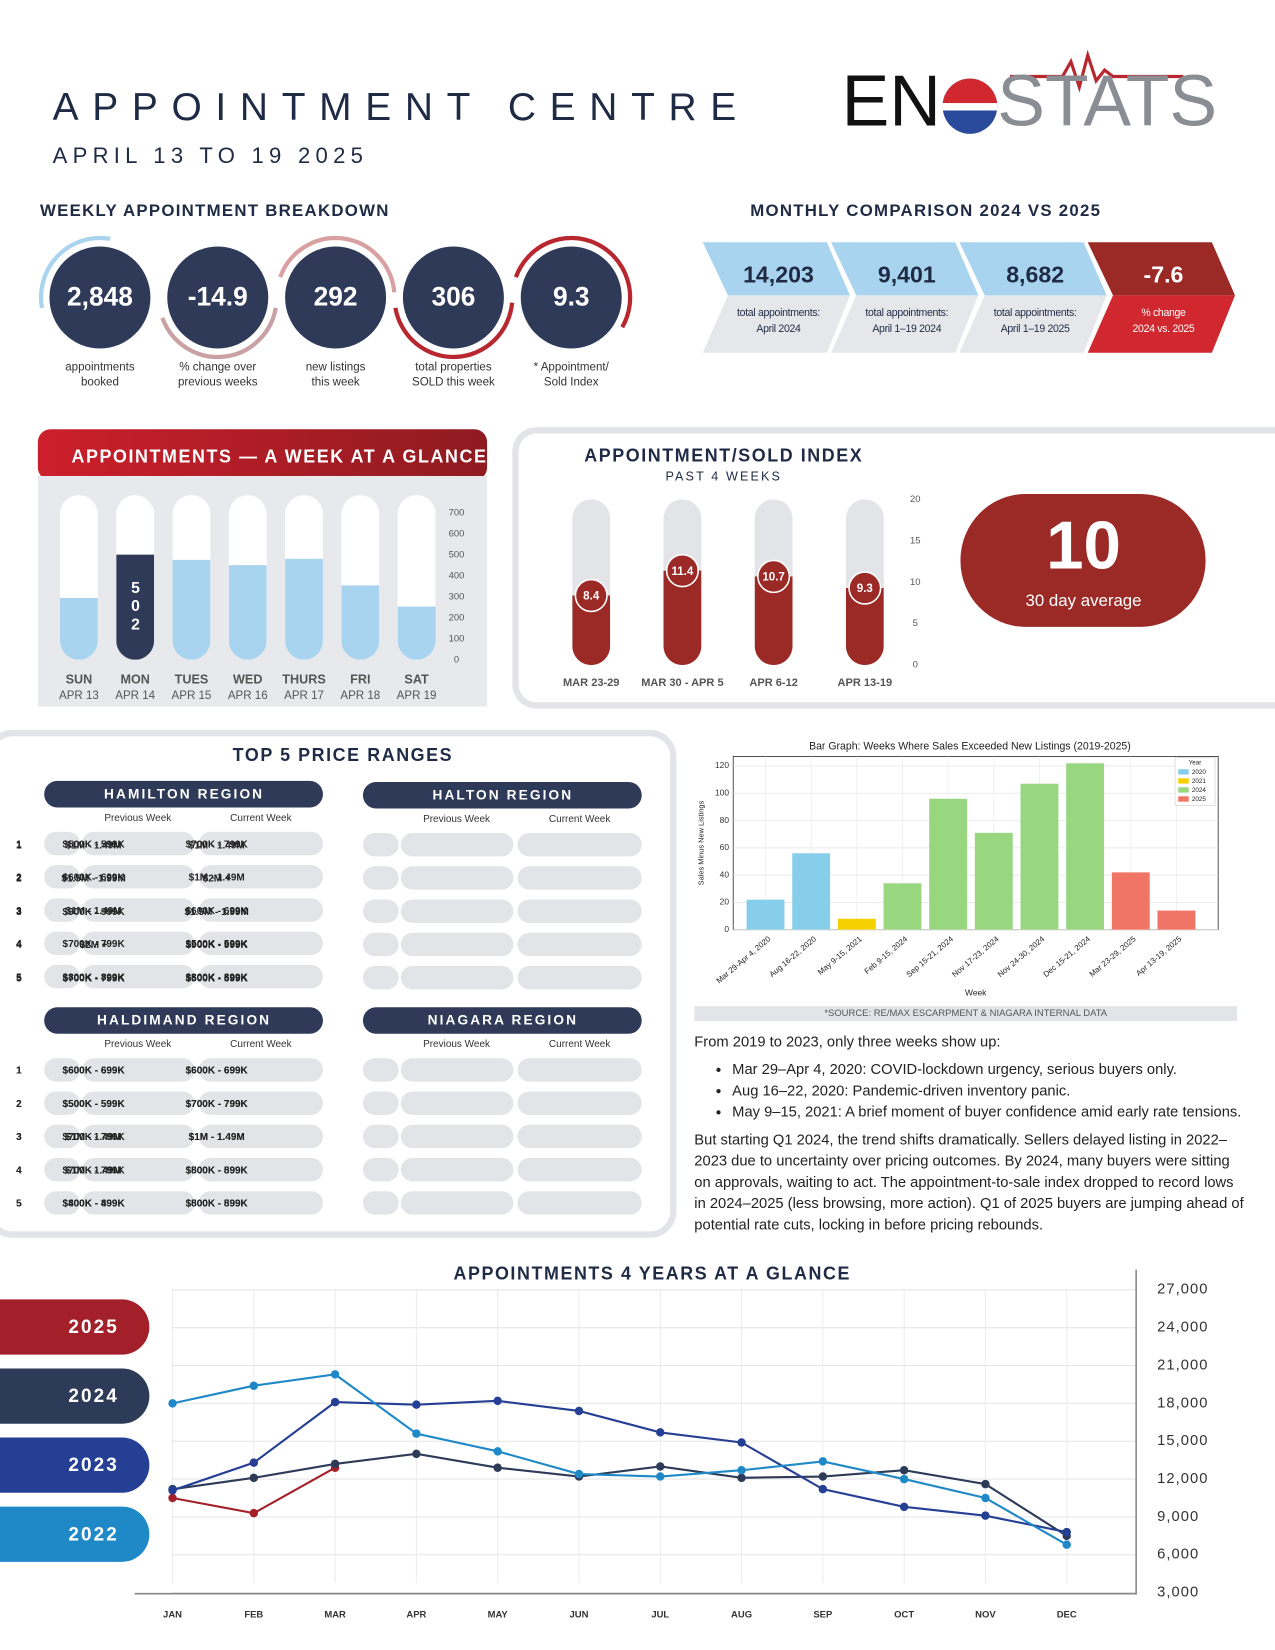 This screenshot has height=1650, width=1275. I want to click on region-header, so click(502, 795).